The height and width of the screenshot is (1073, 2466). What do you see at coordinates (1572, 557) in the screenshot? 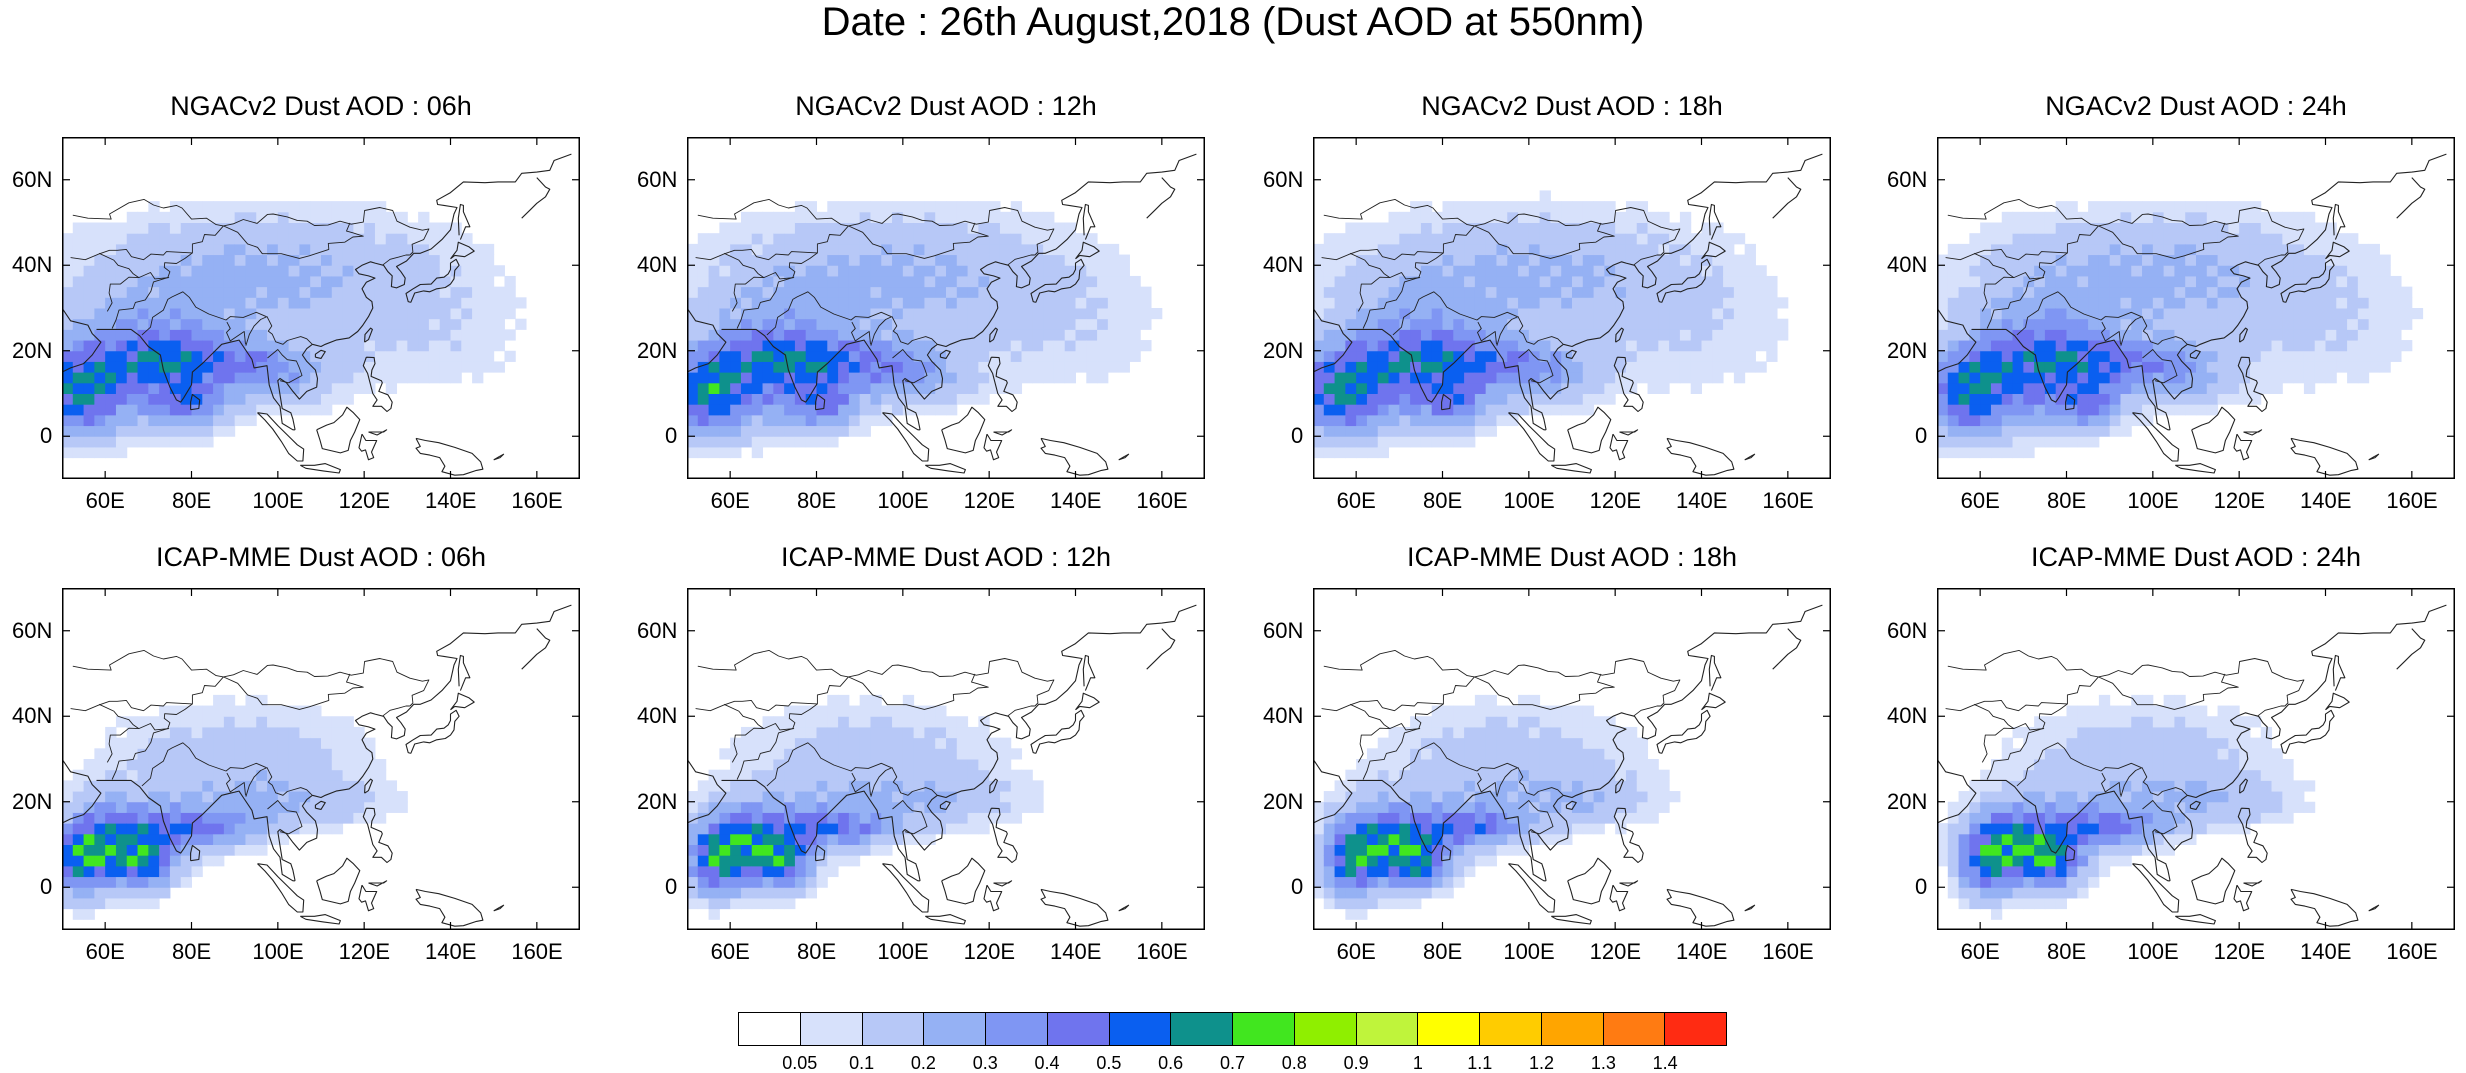
I see `panel-title: ICAP-MME Dust AOD : 18h` at bounding box center [1572, 557].